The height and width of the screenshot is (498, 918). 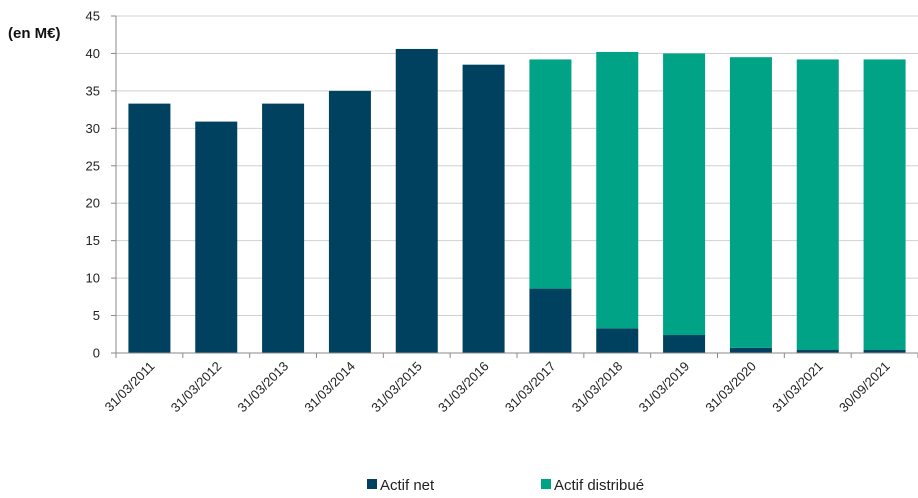 What do you see at coordinates (96, 315) in the screenshot?
I see `y-tick-label: 5` at bounding box center [96, 315].